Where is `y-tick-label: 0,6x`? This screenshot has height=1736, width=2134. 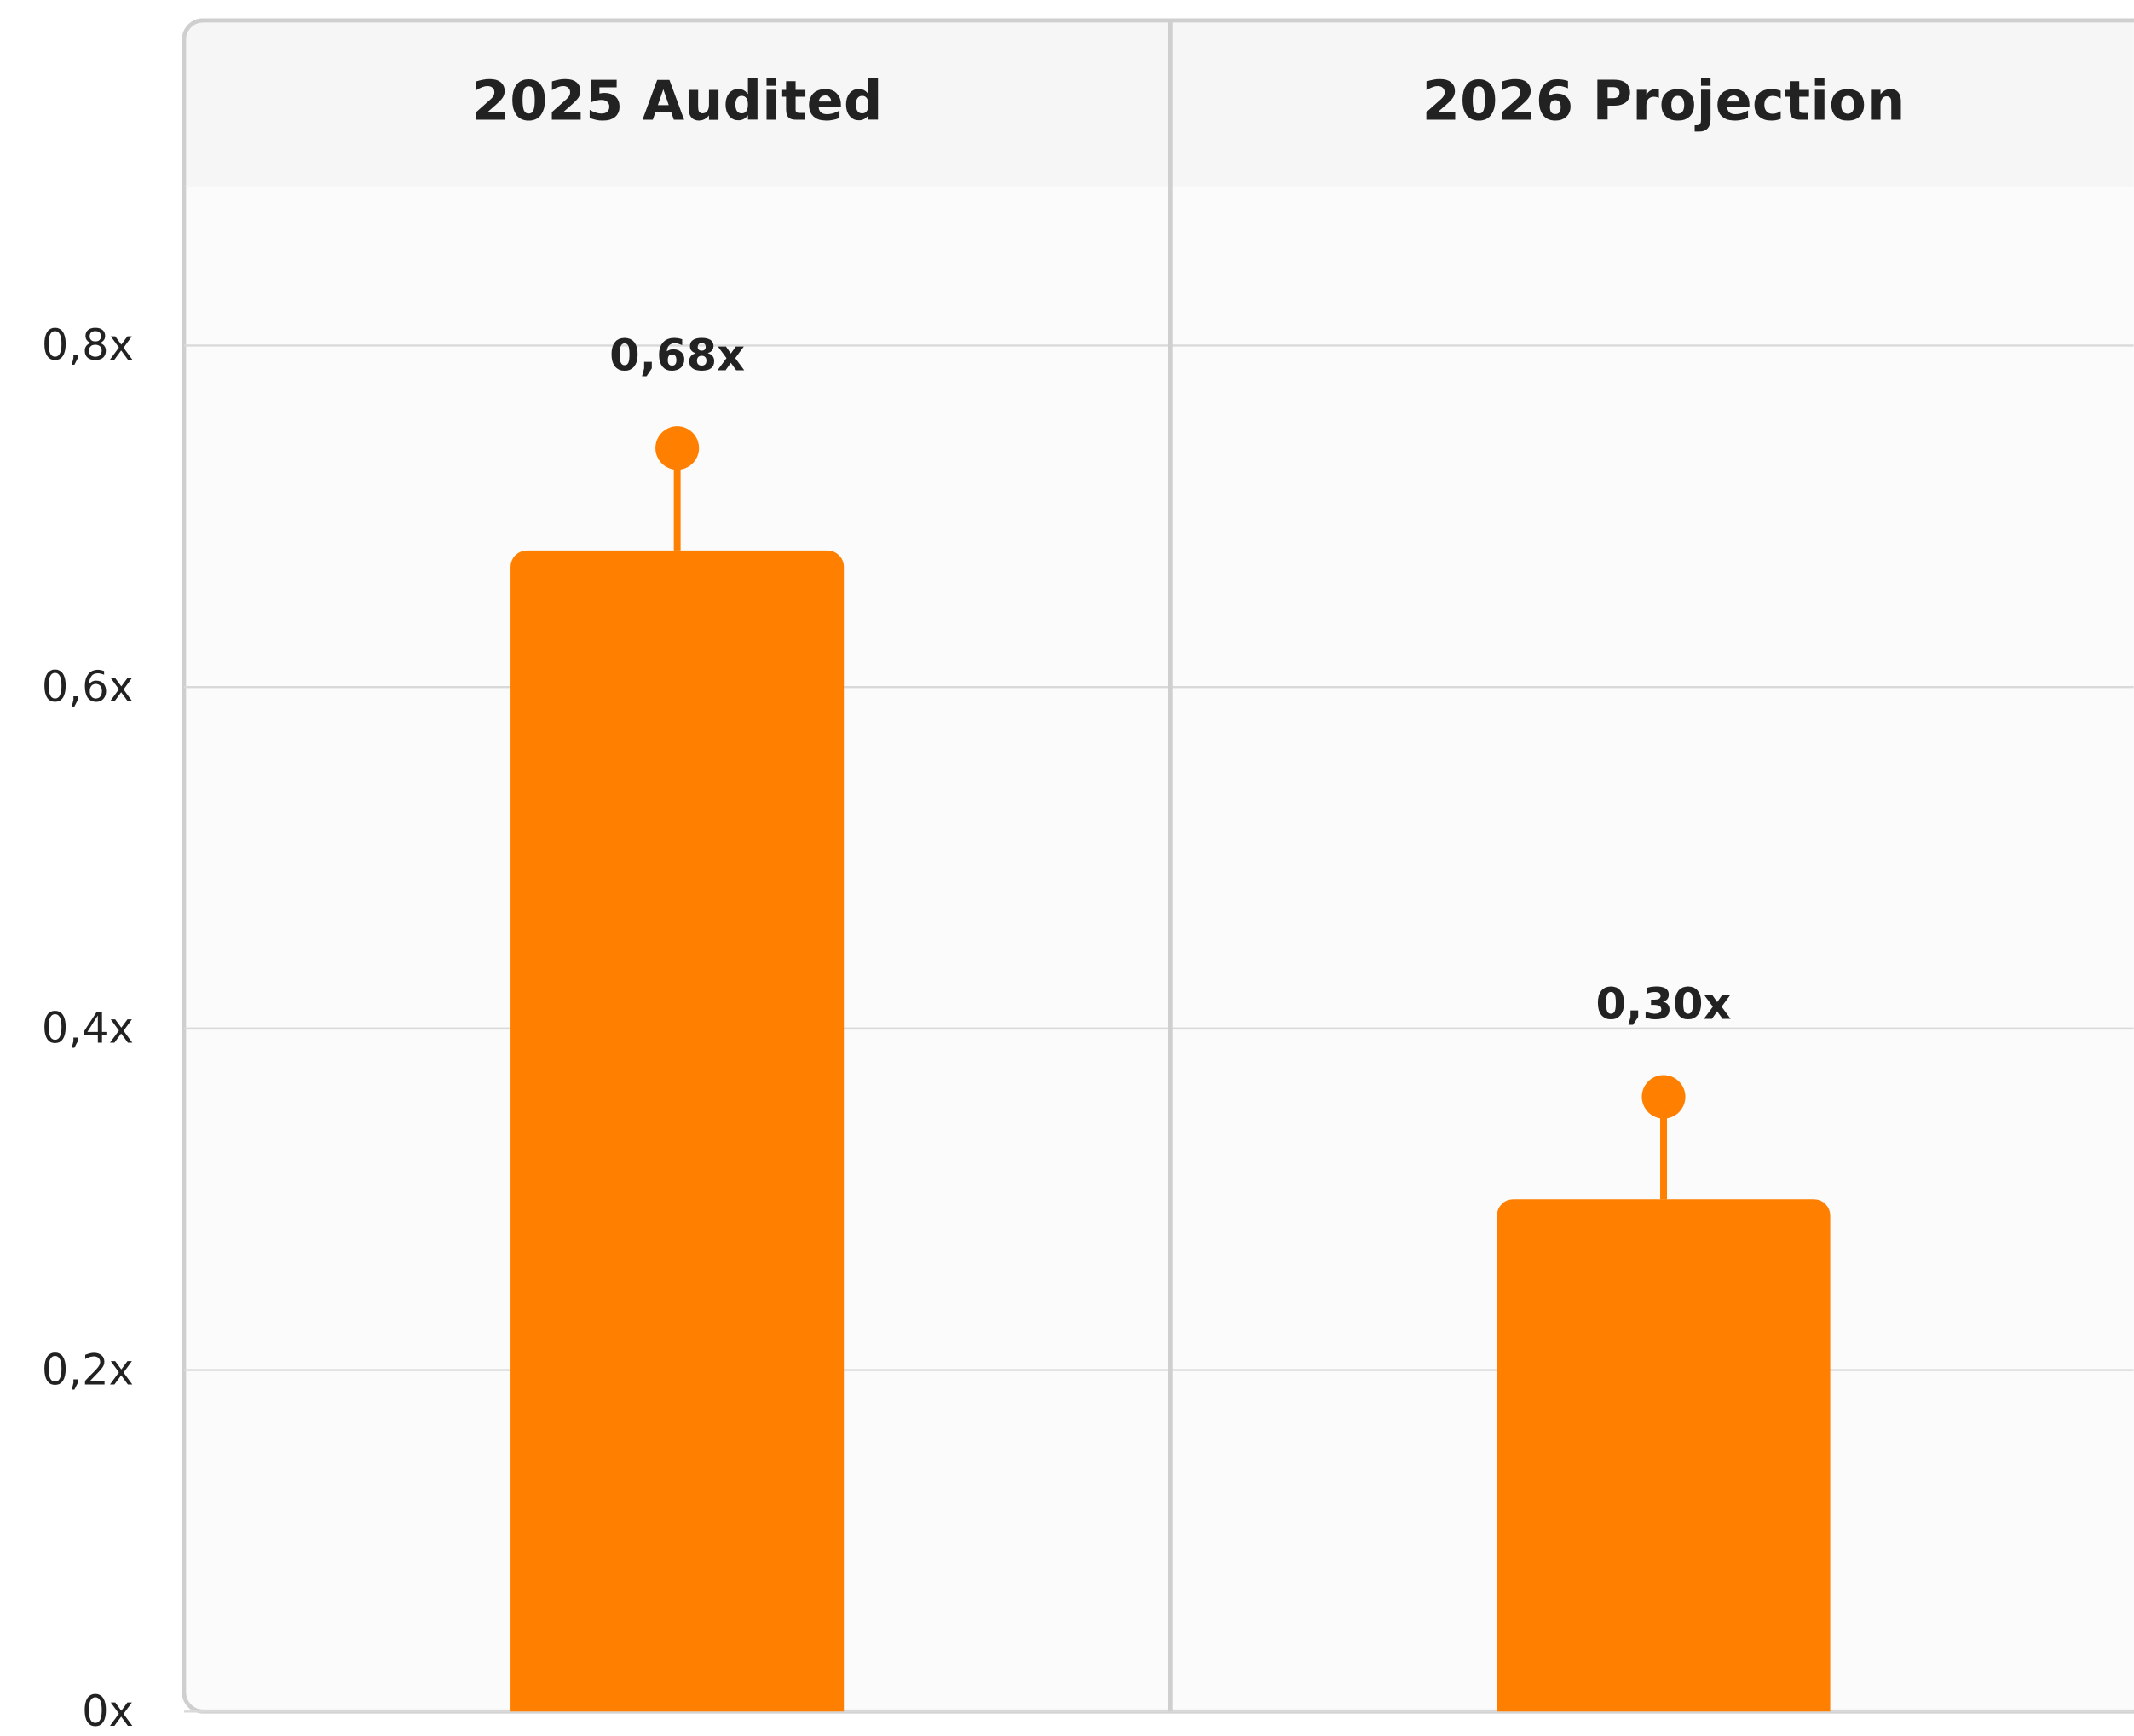
y-tick-label: 0,6x is located at coordinates (88, 687).